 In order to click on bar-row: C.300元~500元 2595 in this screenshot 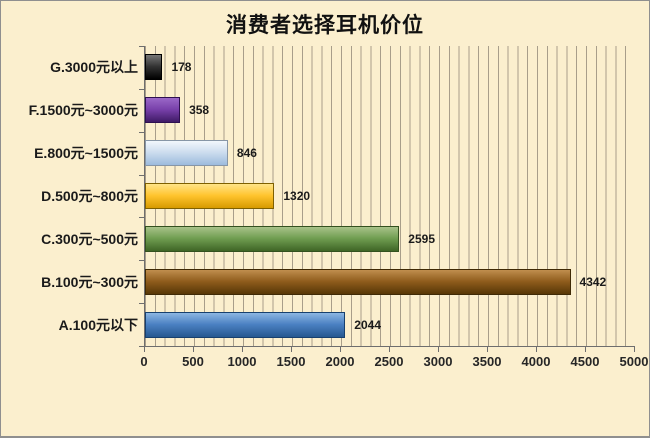, I will do `click(325, 238)`.